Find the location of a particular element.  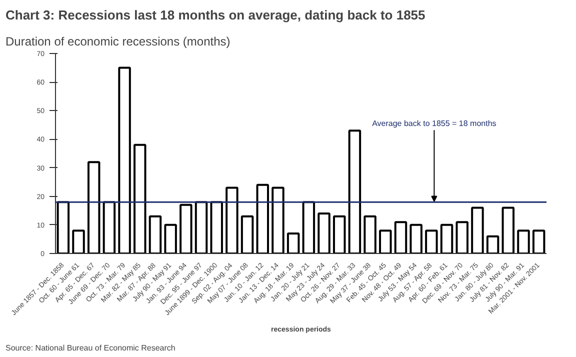

source-note: Source: National Bureau of Economic Research is located at coordinates (91, 348).